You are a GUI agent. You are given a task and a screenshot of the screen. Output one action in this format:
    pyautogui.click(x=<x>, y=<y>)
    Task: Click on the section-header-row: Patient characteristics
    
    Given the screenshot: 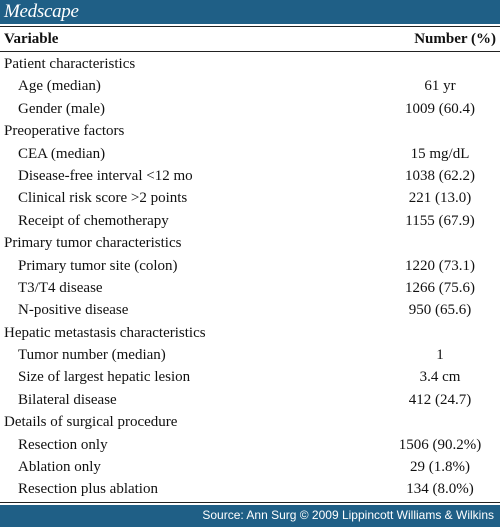 What is the action you would take?
    pyautogui.click(x=250, y=64)
    